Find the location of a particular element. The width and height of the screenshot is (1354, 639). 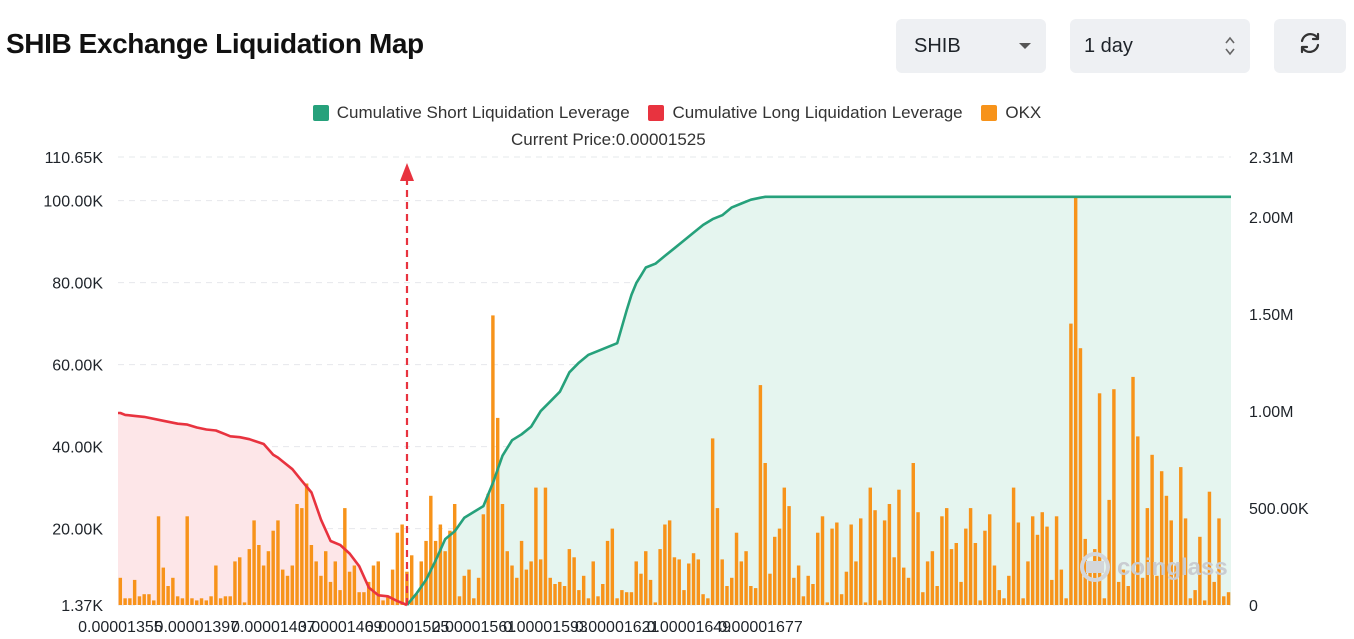

legend-swatch-short is located at coordinates (320, 113).